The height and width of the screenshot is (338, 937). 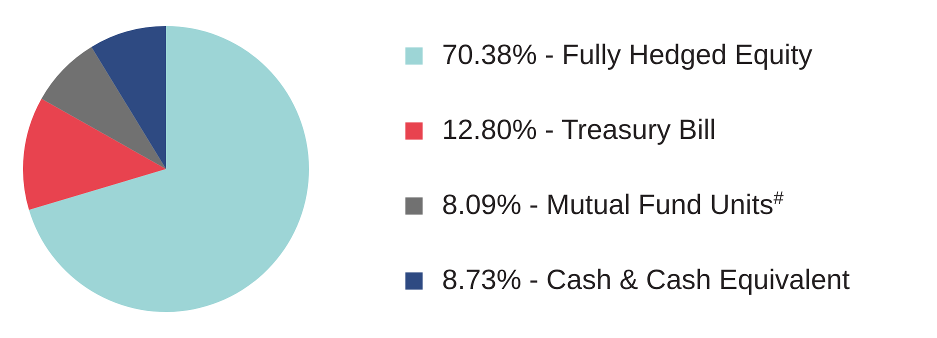 What do you see at coordinates (613, 204) in the screenshot?
I see `legend-label: 8.09% - Mutual Fund Units$^{#}$` at bounding box center [613, 204].